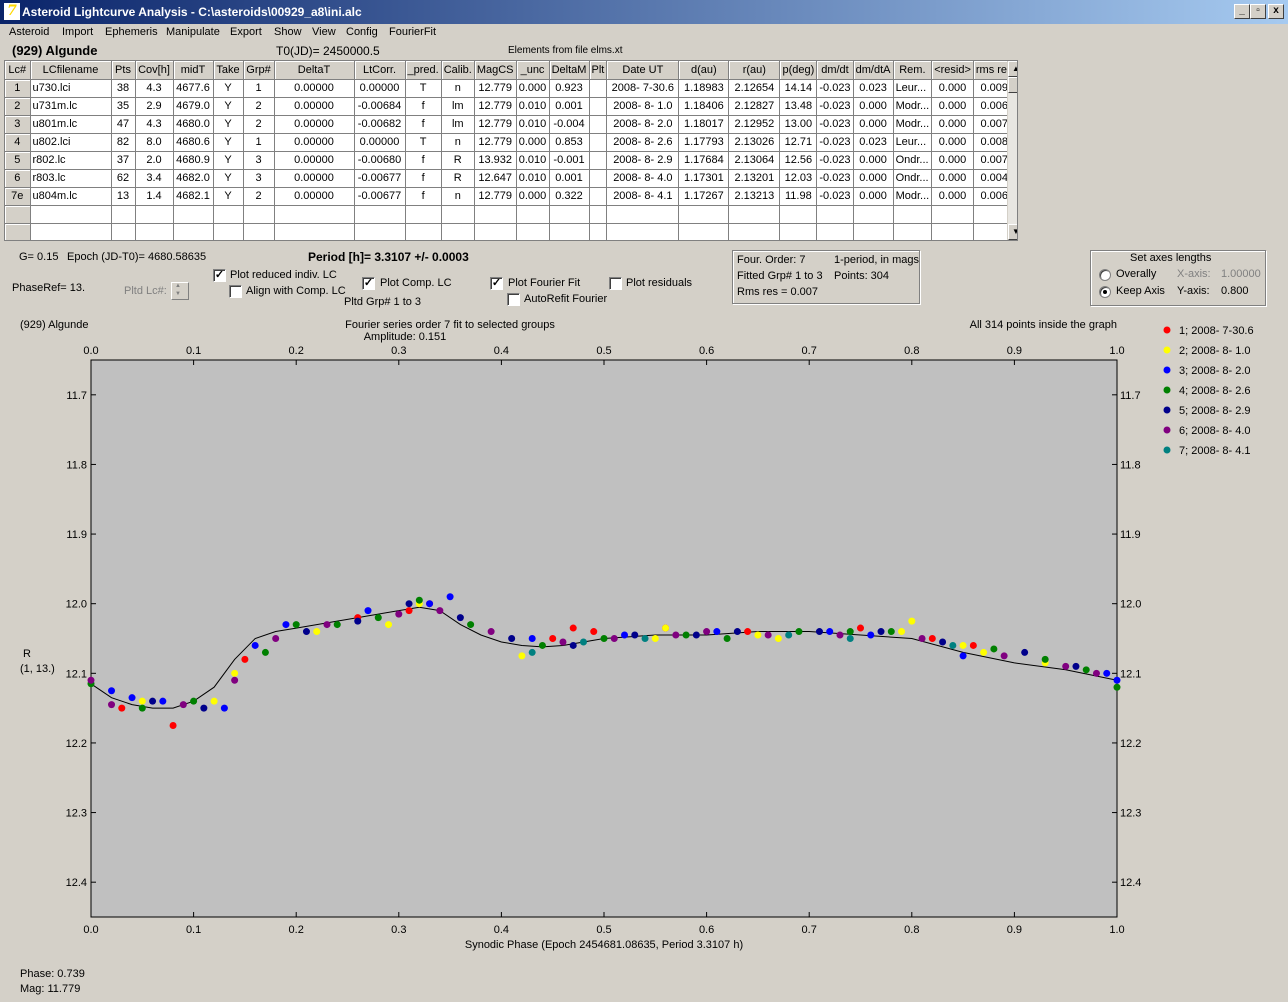  Describe the element at coordinates (1012, 232) in the screenshot. I see `scroll-down-icon: ▼` at that location.